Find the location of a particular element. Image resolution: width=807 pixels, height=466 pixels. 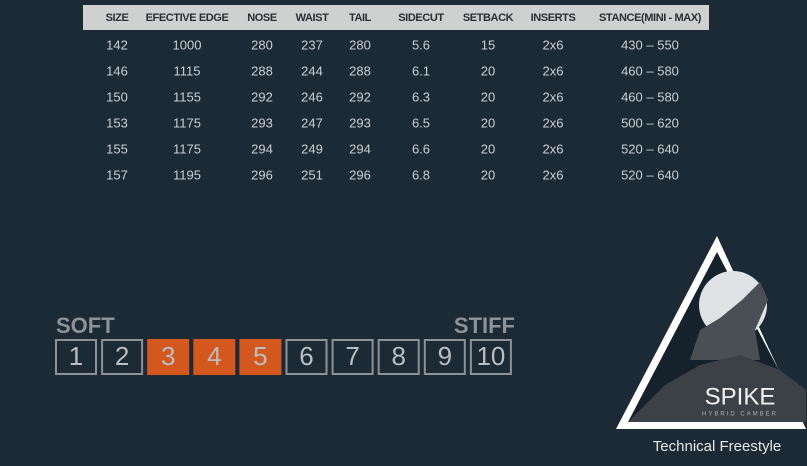

table-cell: 1195 is located at coordinates (187, 174).